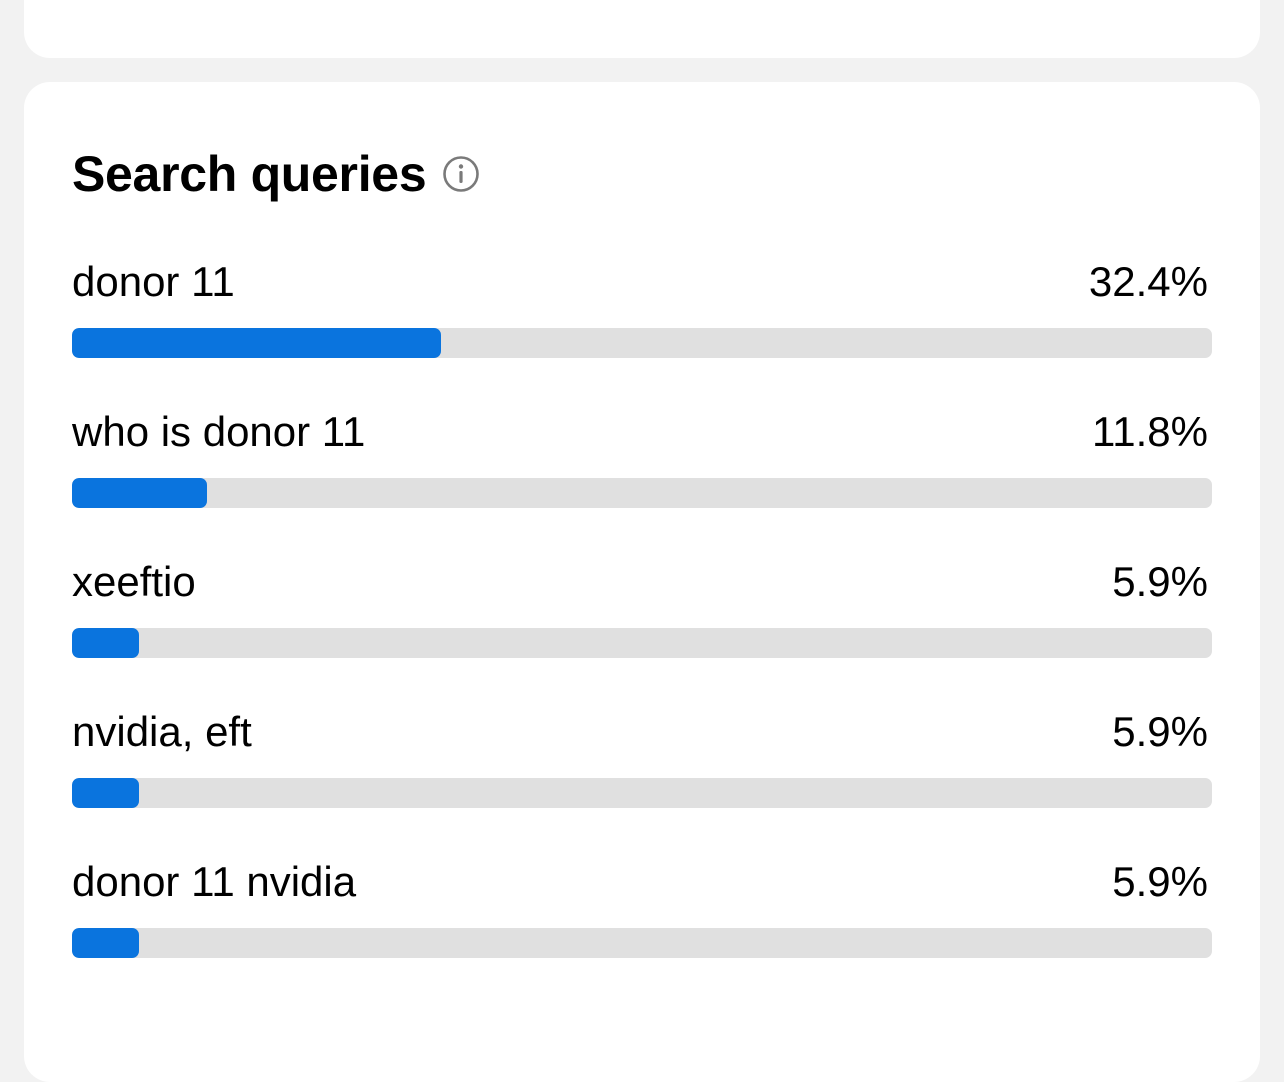 Image resolution: width=1284 pixels, height=1082 pixels. I want to click on query-label: xeeftio, so click(134, 581).